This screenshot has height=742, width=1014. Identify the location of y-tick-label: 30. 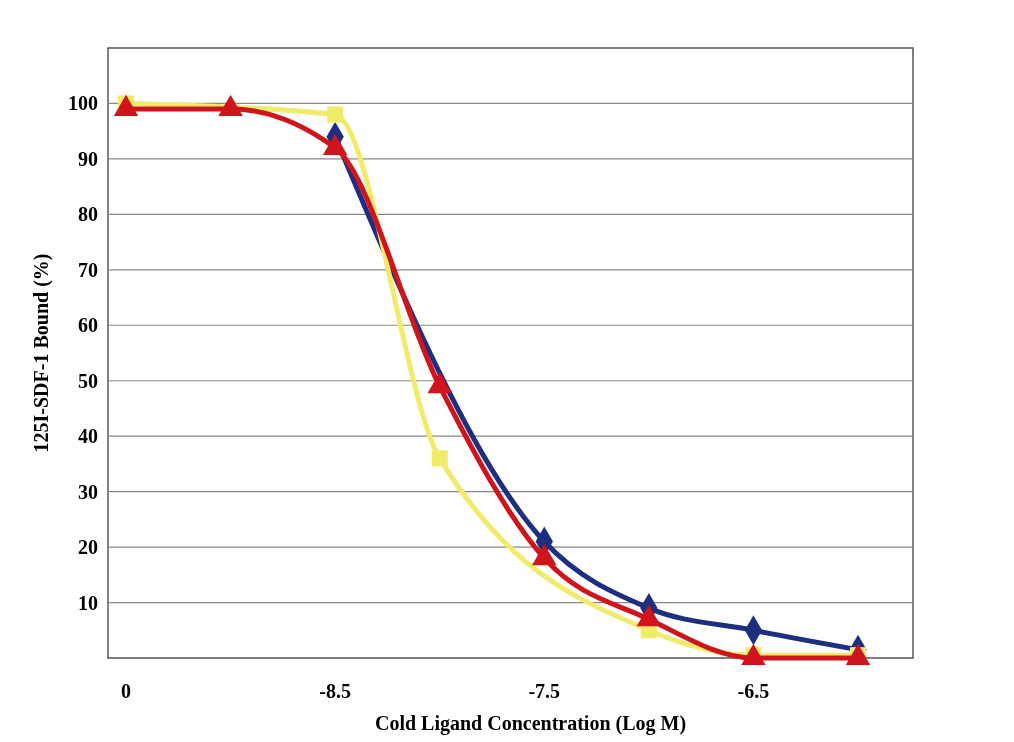
(88, 491).